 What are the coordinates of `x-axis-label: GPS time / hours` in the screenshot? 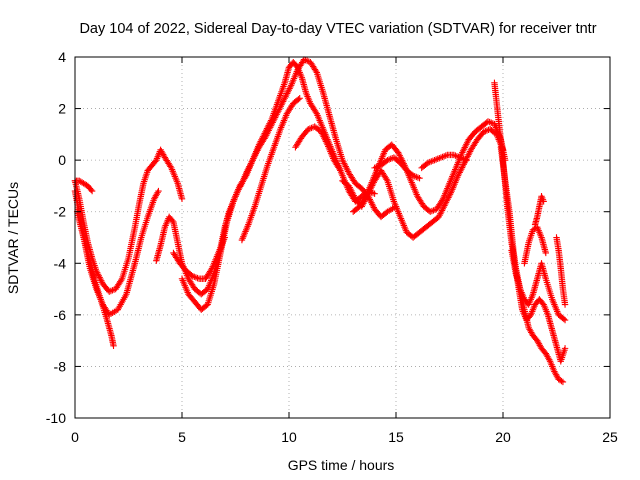 It's located at (341, 465).